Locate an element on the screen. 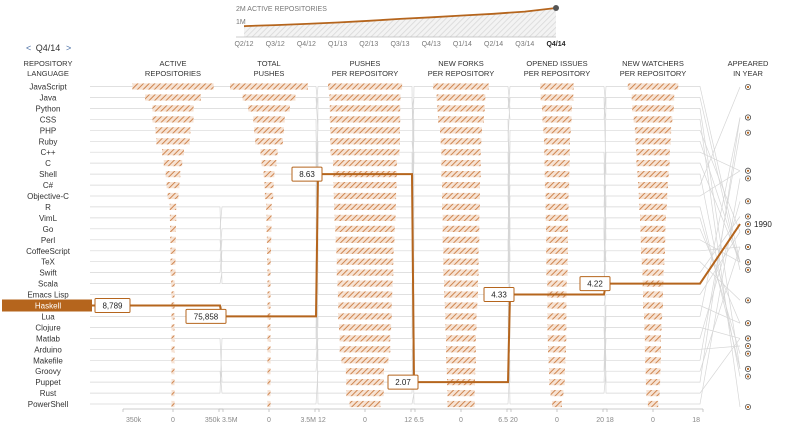  language-label: C is located at coordinates (48, 163).